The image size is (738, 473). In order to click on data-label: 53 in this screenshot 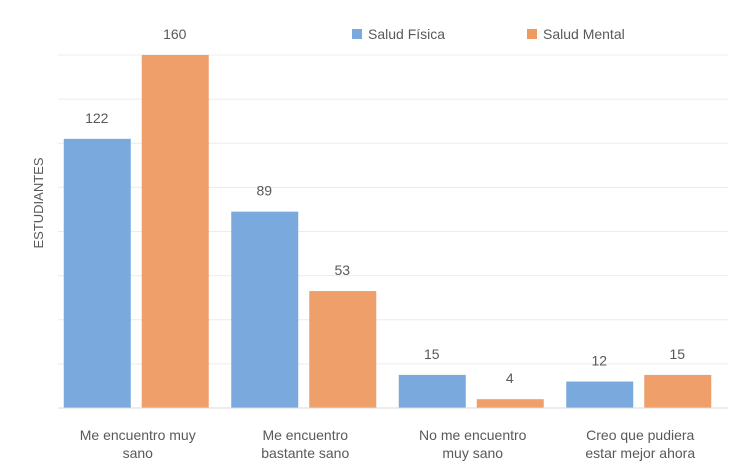, I will do `click(342, 270)`.